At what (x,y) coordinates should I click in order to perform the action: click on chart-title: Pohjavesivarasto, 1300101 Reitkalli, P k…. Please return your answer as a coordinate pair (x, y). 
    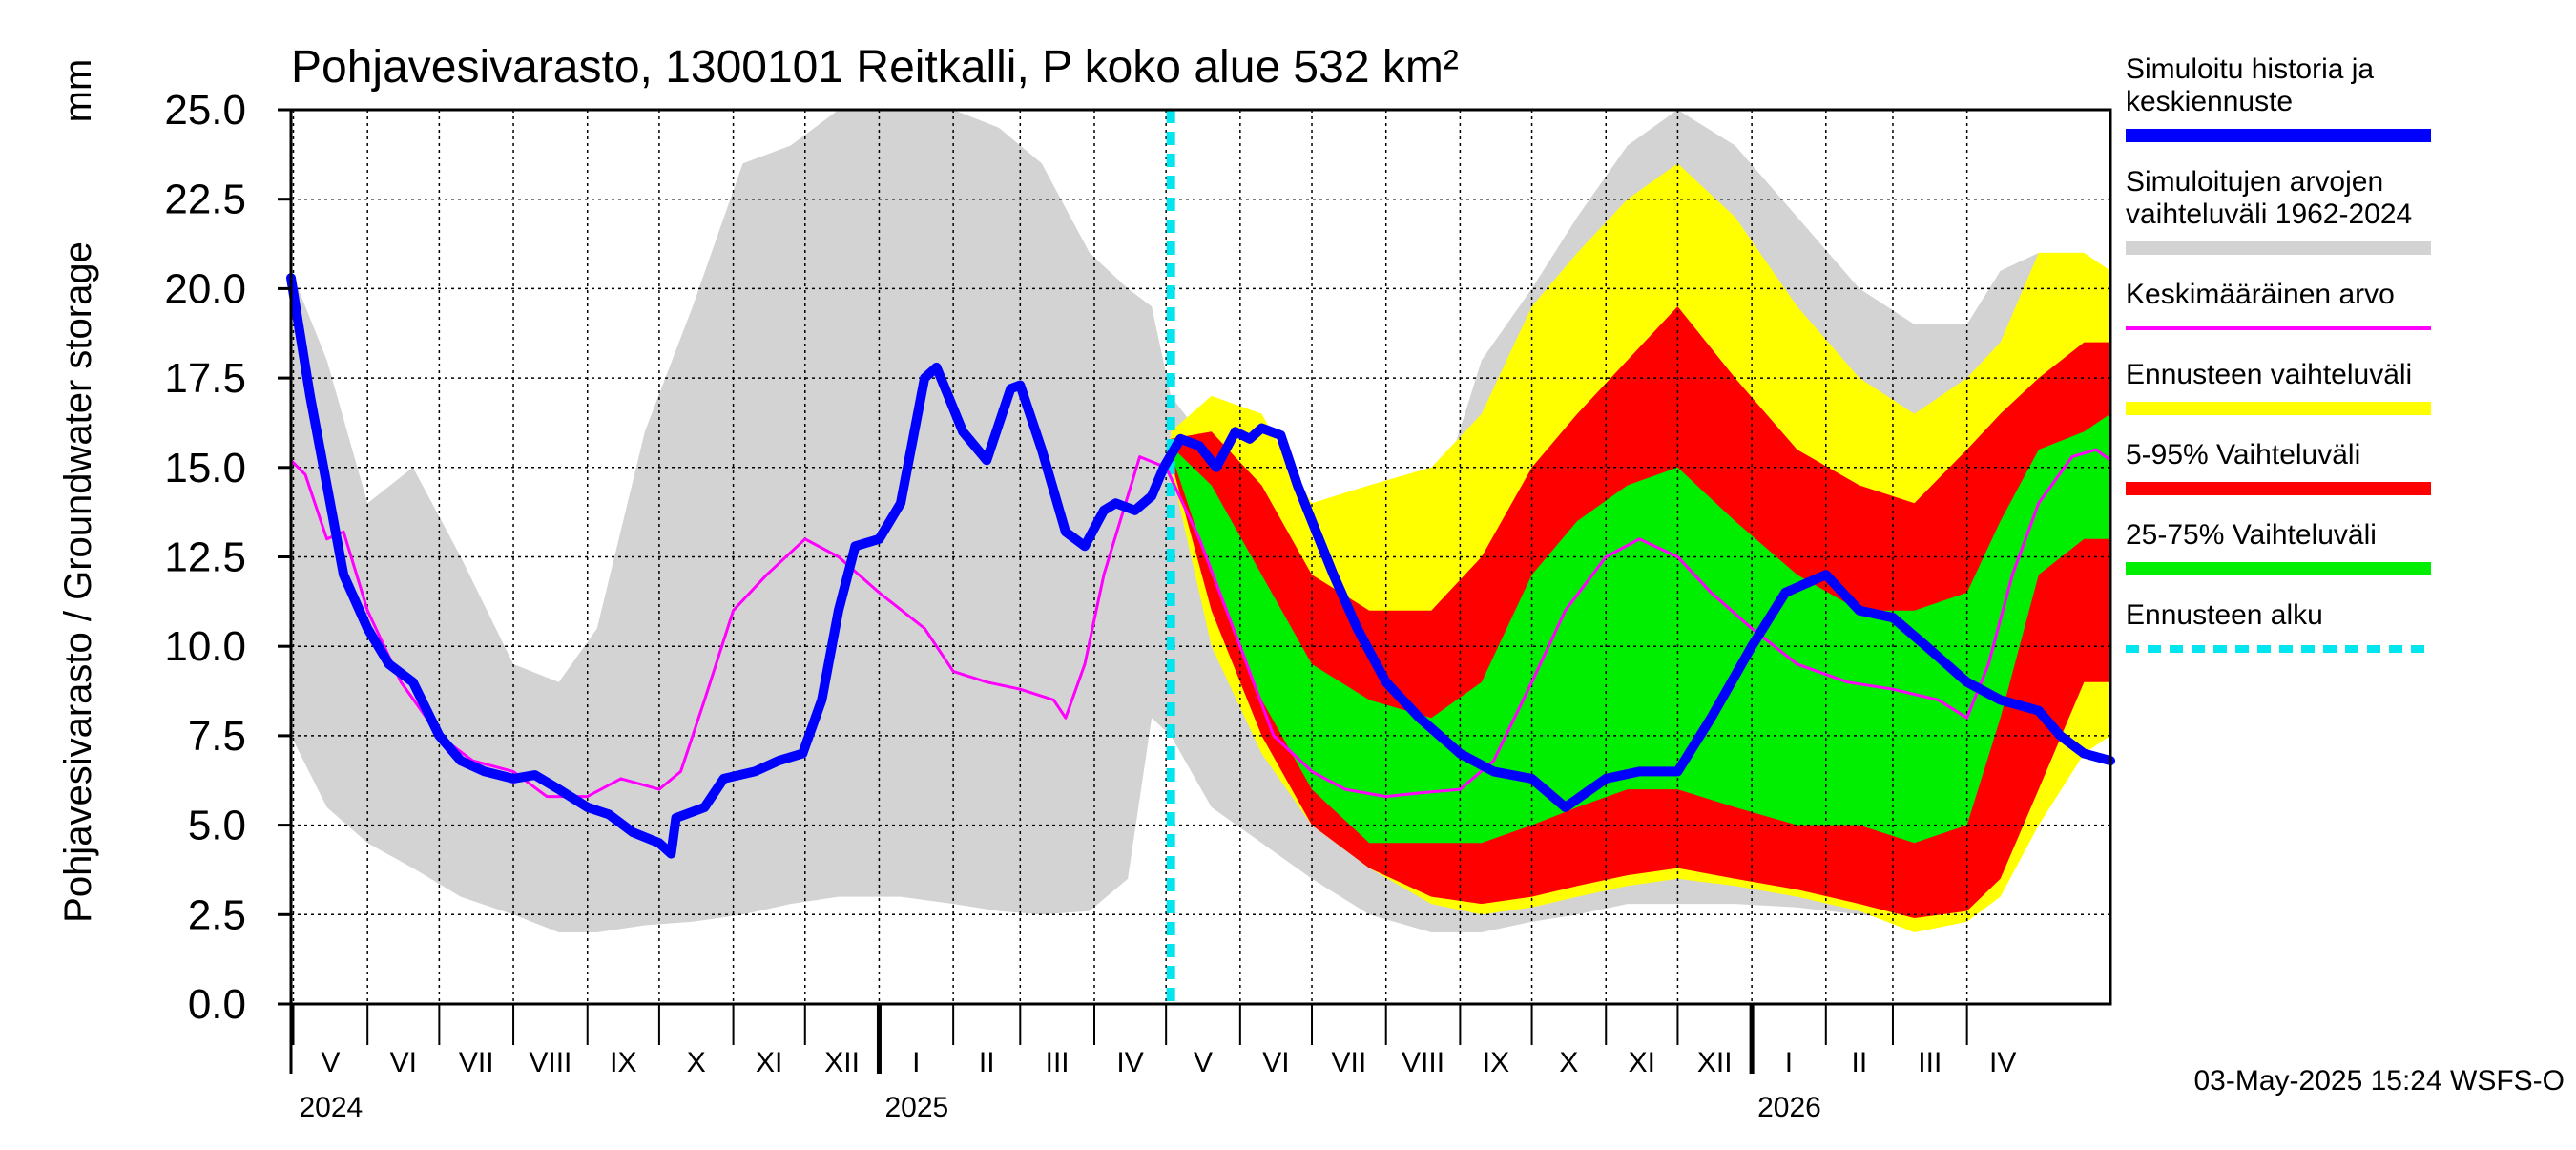
    Looking at the image, I should click on (875, 67).